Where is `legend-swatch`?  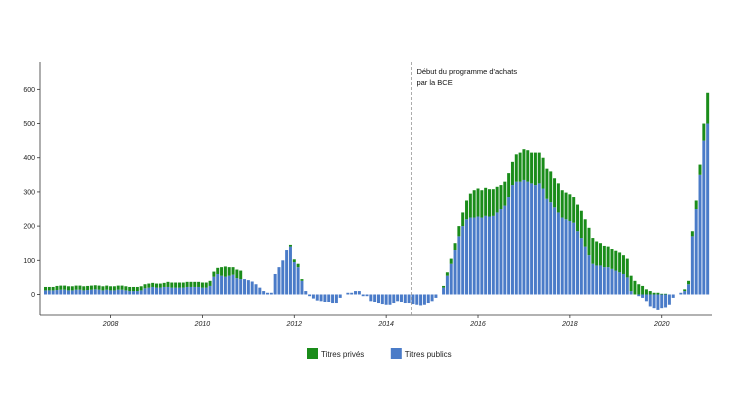 legend-swatch is located at coordinates (396, 353).